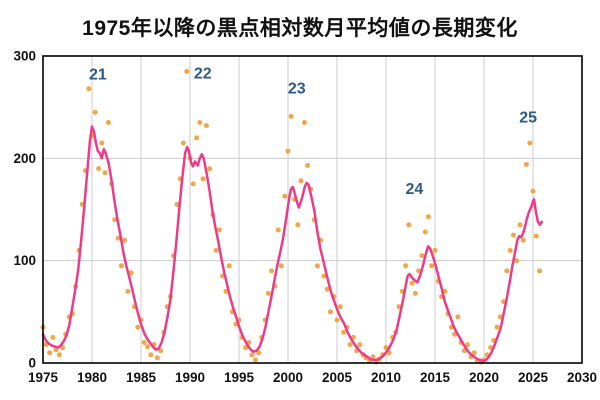 Image resolution: width=600 pixels, height=400 pixels. Describe the element at coordinates (24, 56) in the screenshot. I see `y-axis-tick-label: 300` at that location.